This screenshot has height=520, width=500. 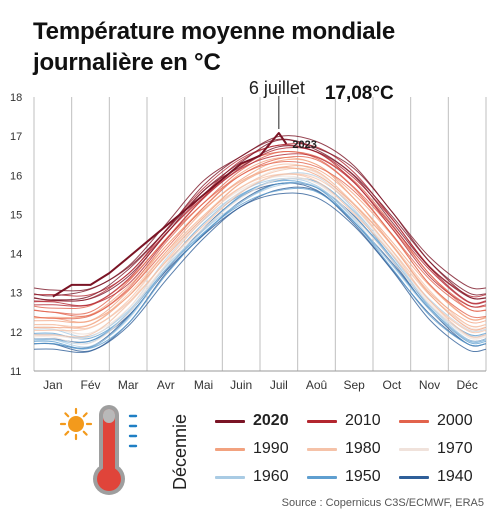 I want to click on legend-item-1940: 1940, so click(x=436, y=477).